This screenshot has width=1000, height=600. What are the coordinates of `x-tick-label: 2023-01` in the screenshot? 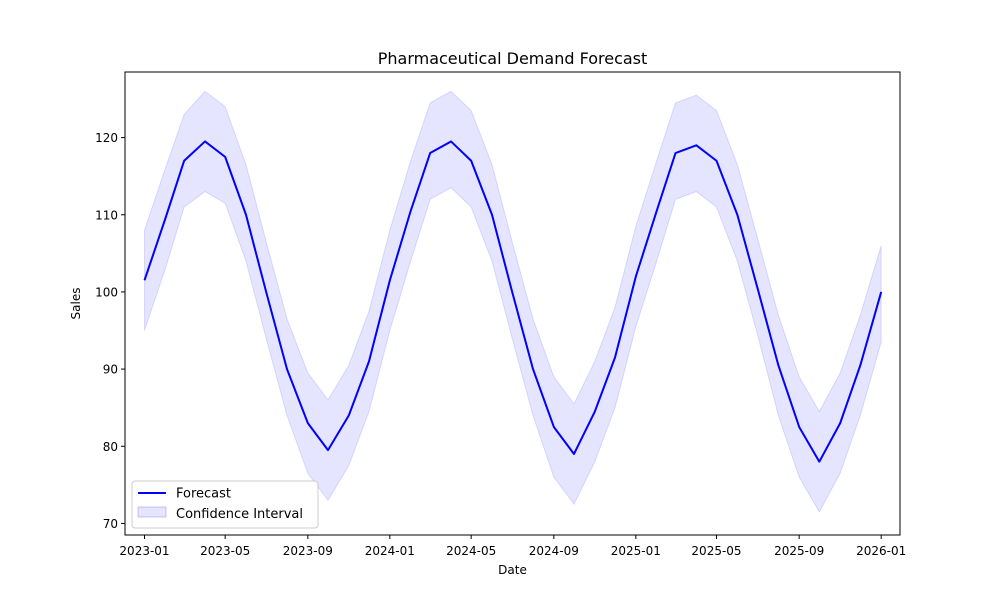 It's located at (144, 551).